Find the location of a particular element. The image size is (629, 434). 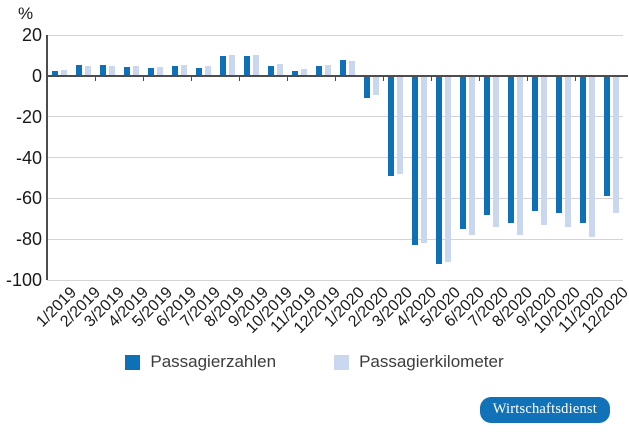

bar-passagierzahlen-4-2019 is located at coordinates (126, 71).